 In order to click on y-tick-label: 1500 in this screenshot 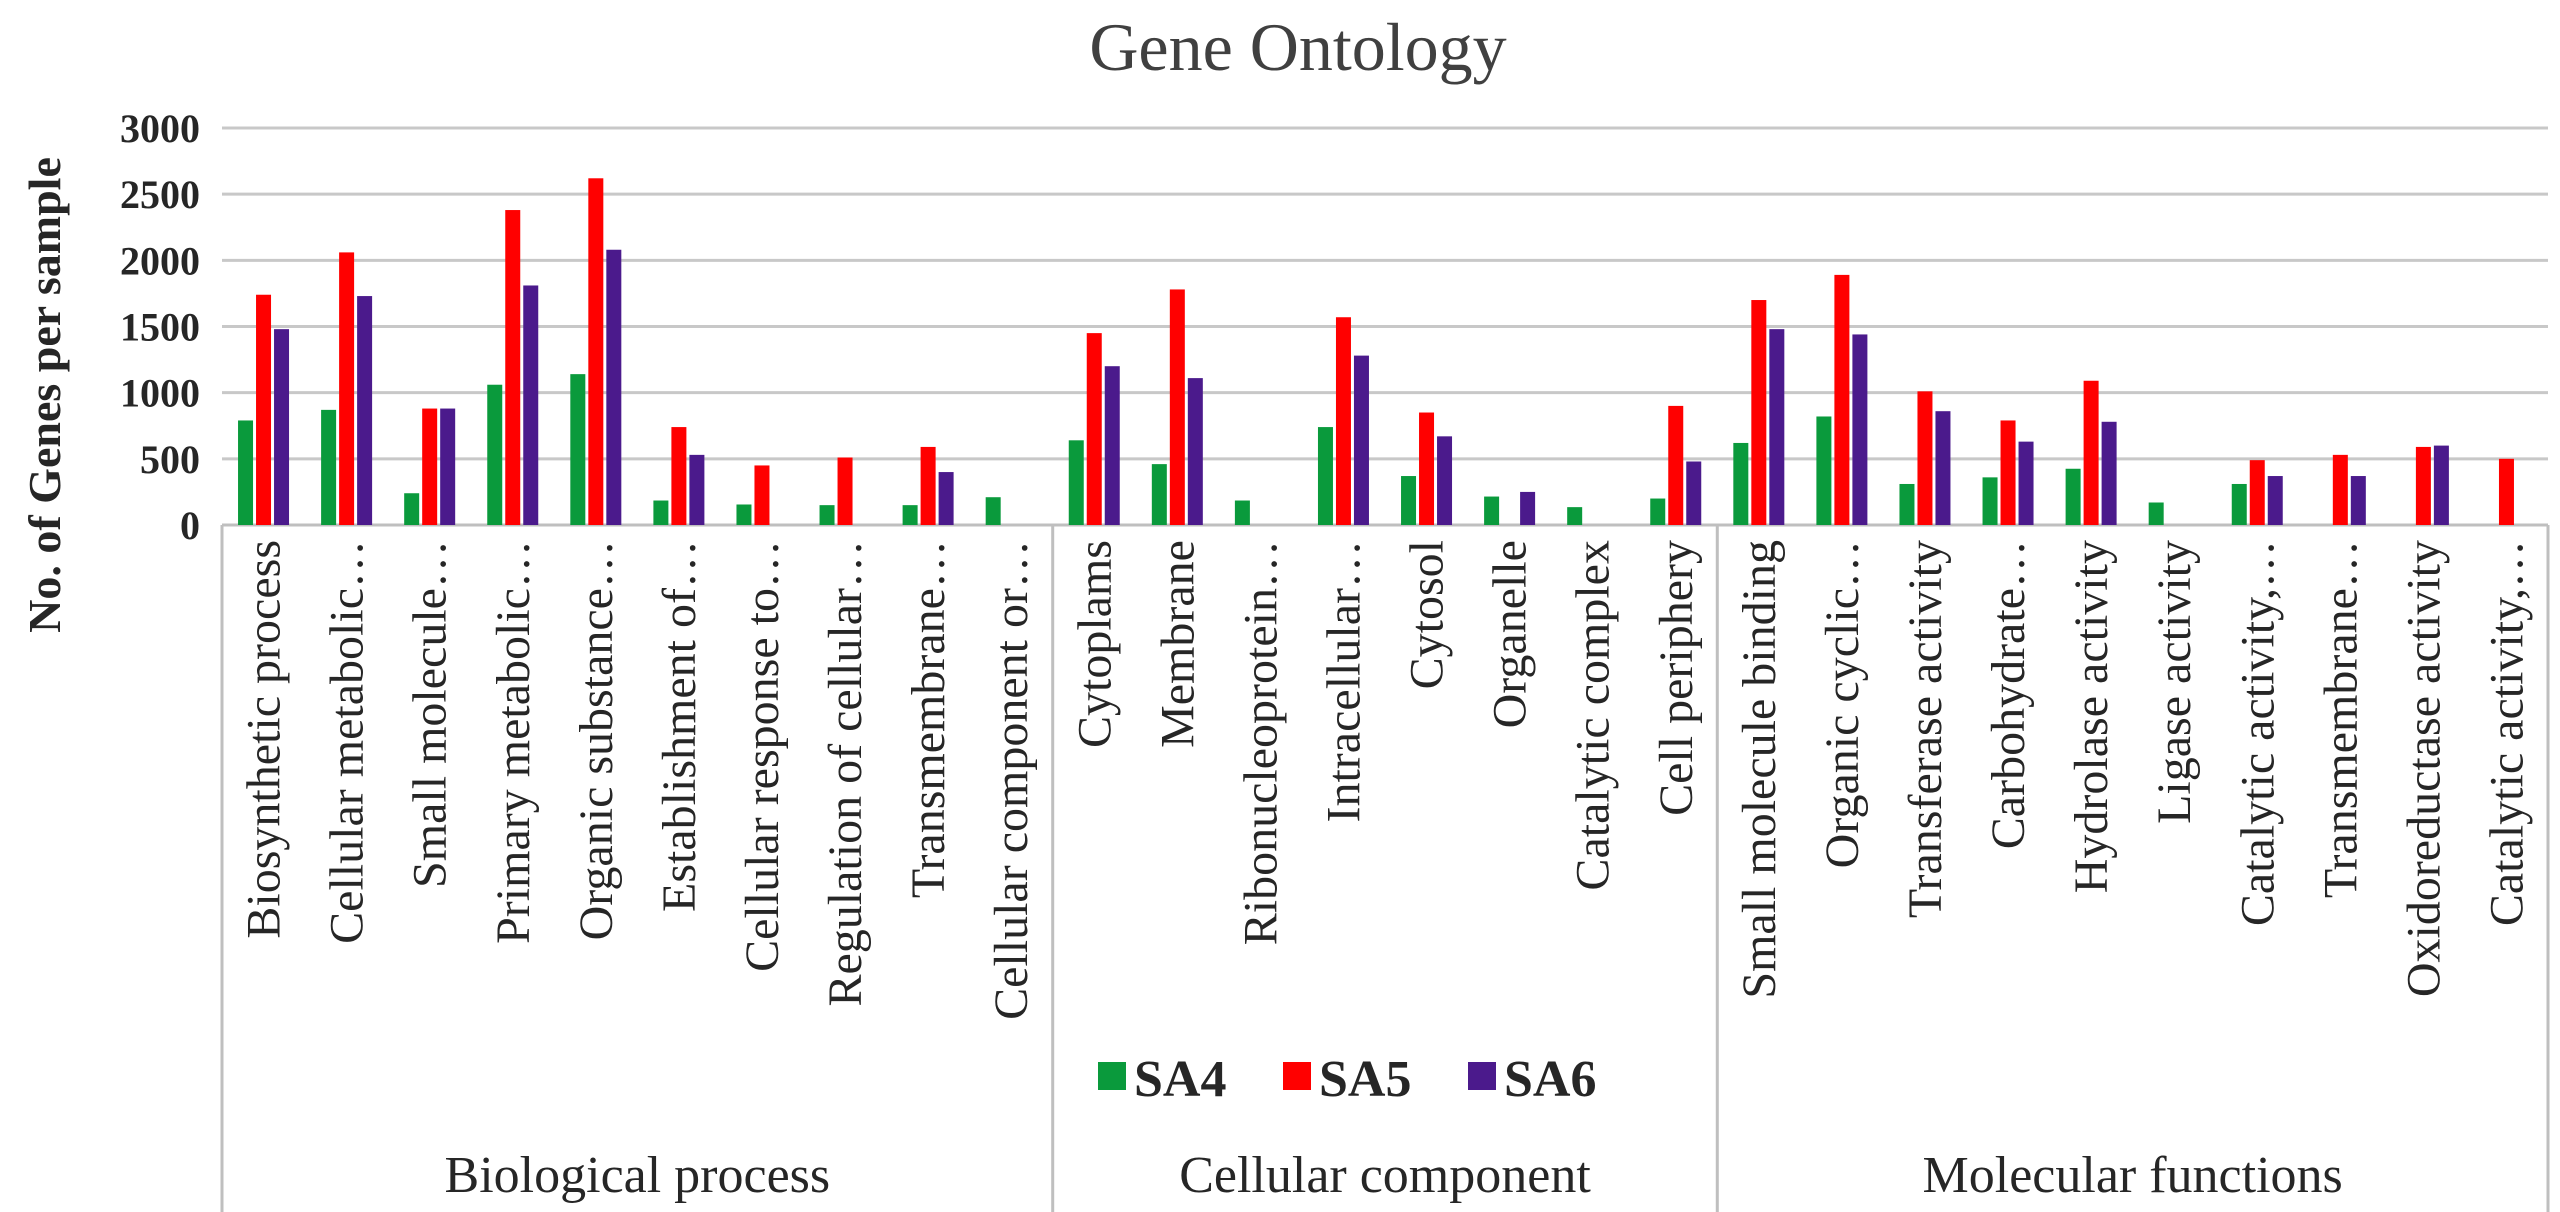, I will do `click(160, 327)`.